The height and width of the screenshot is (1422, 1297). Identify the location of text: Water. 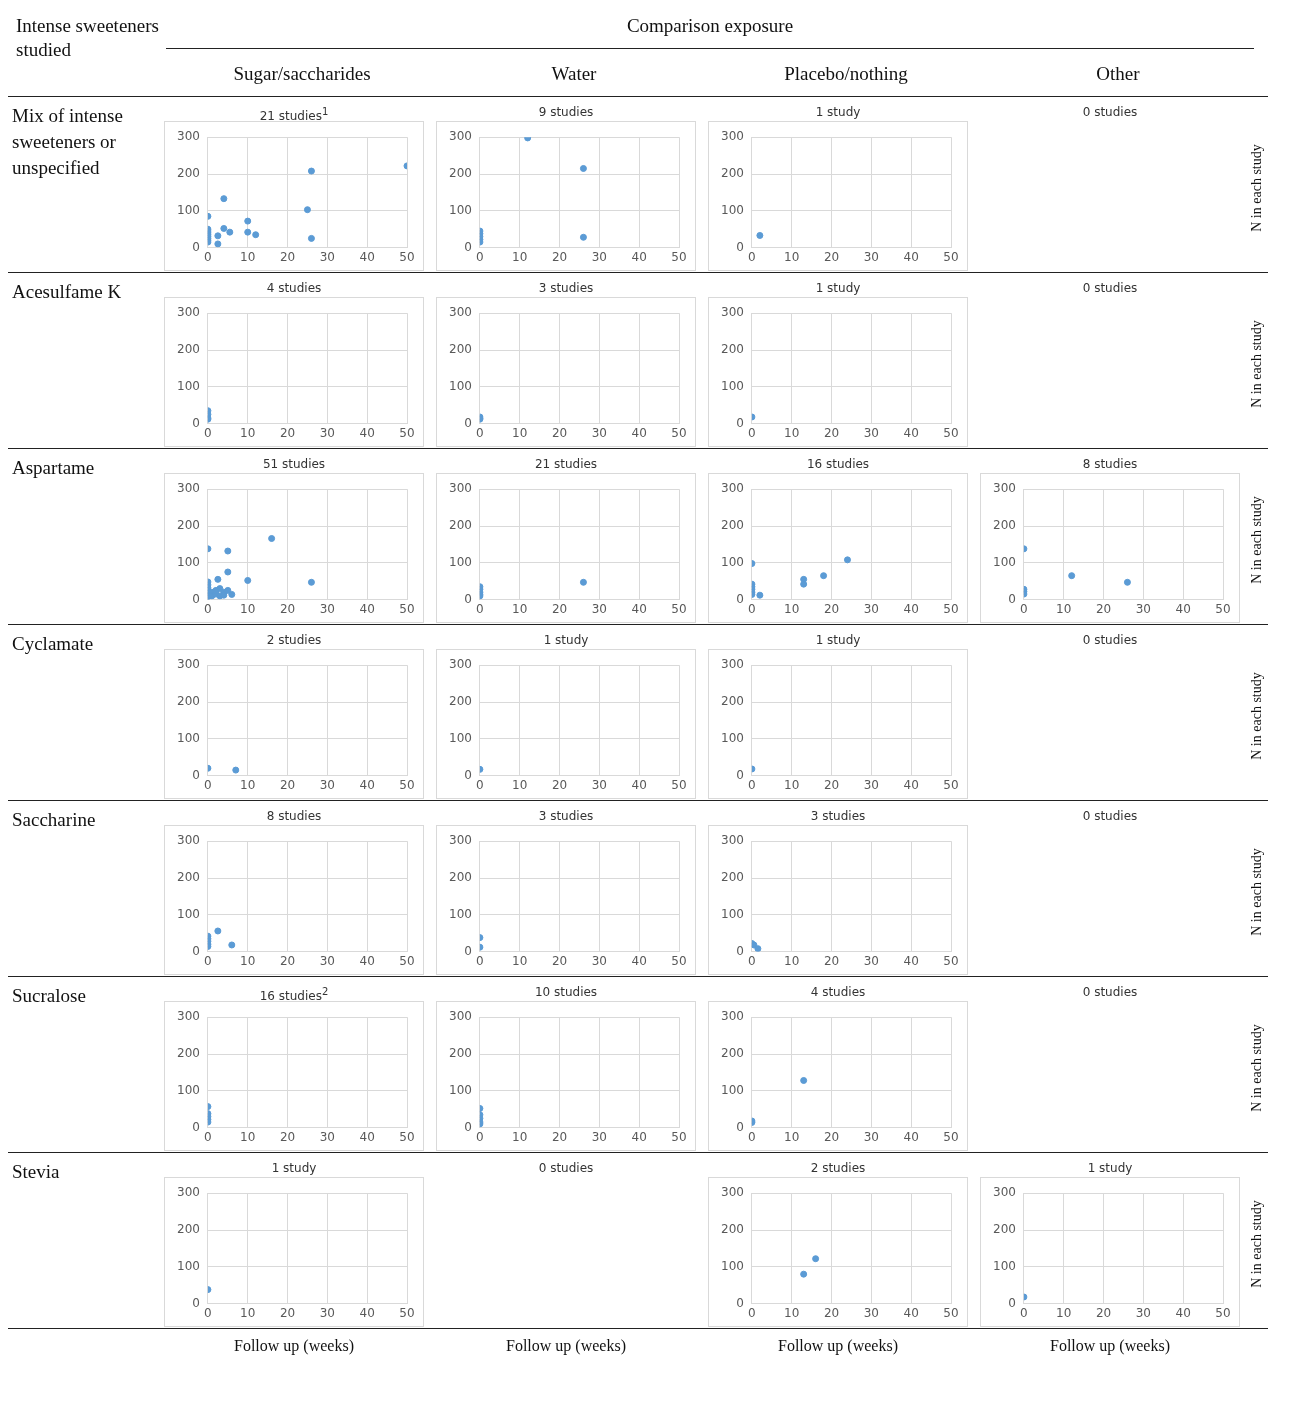
(574, 74).